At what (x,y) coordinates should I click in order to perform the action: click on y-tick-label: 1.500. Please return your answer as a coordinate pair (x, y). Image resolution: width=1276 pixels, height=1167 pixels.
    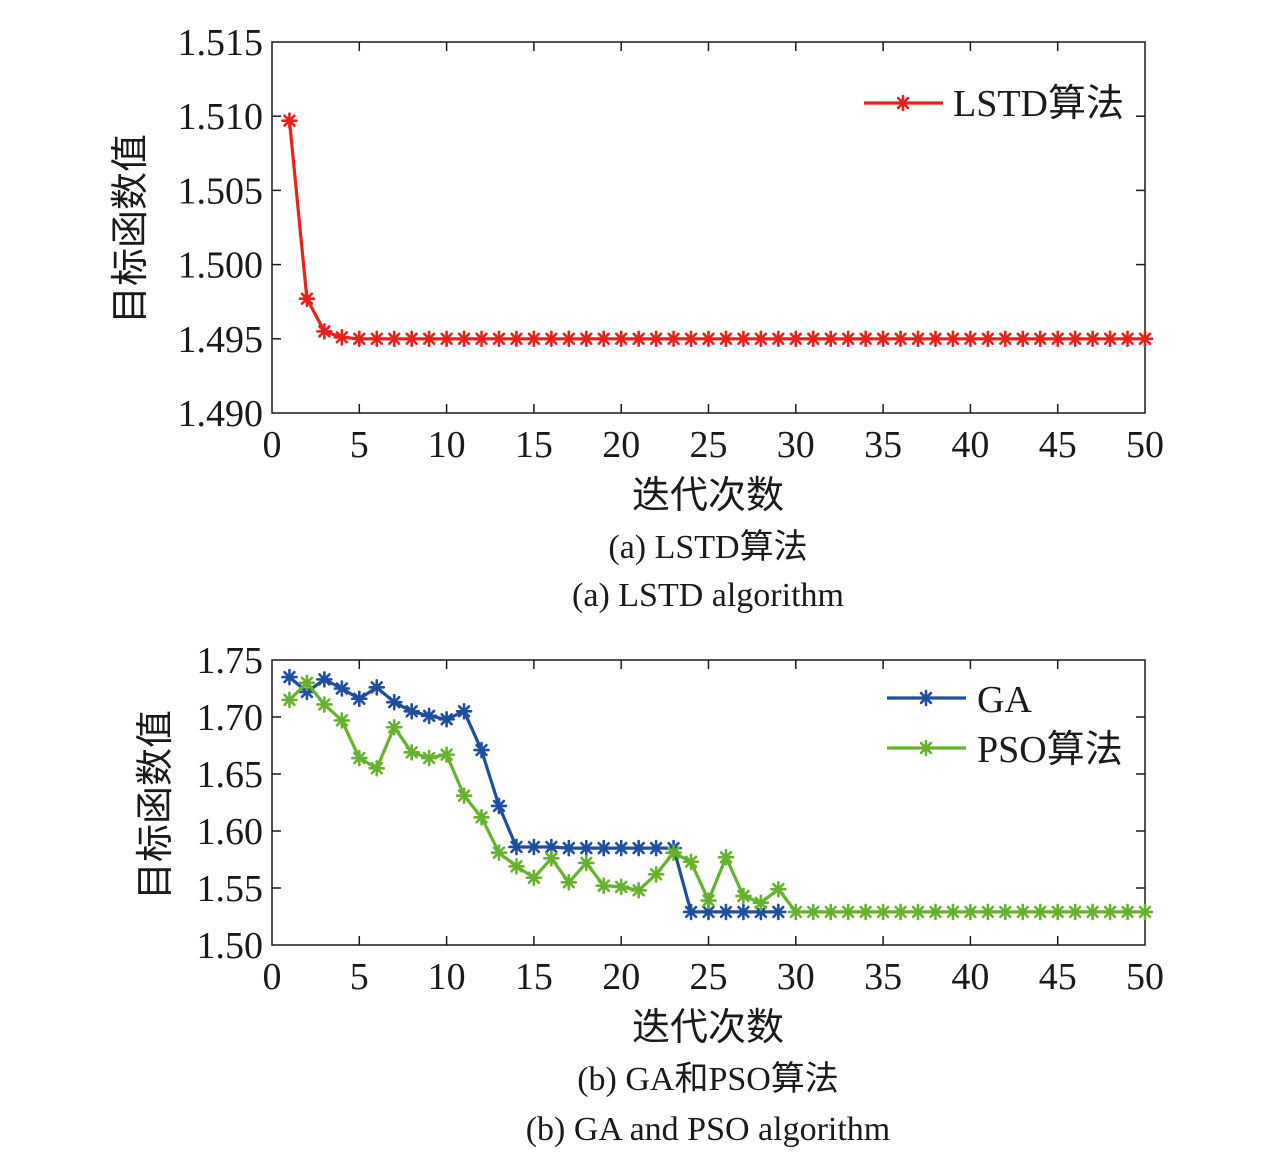
    Looking at the image, I should click on (221, 266).